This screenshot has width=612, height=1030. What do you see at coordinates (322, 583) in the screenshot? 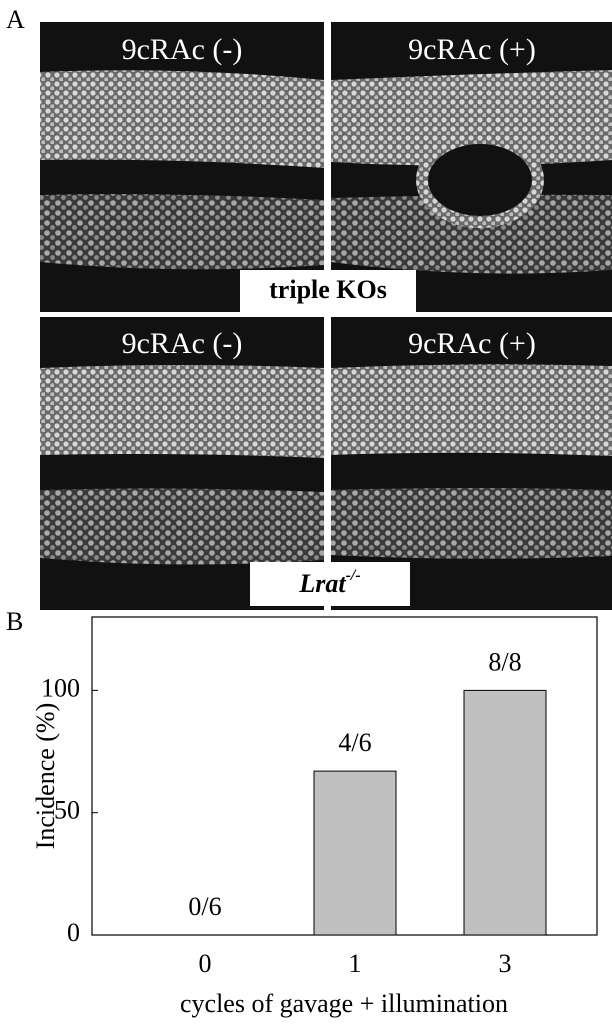
I see `caption-text: Lrat` at bounding box center [322, 583].